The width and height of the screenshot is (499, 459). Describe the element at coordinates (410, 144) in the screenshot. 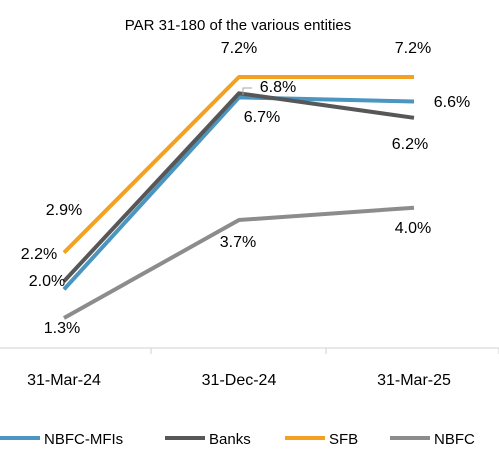

I see `data-label: 6.2%` at that location.